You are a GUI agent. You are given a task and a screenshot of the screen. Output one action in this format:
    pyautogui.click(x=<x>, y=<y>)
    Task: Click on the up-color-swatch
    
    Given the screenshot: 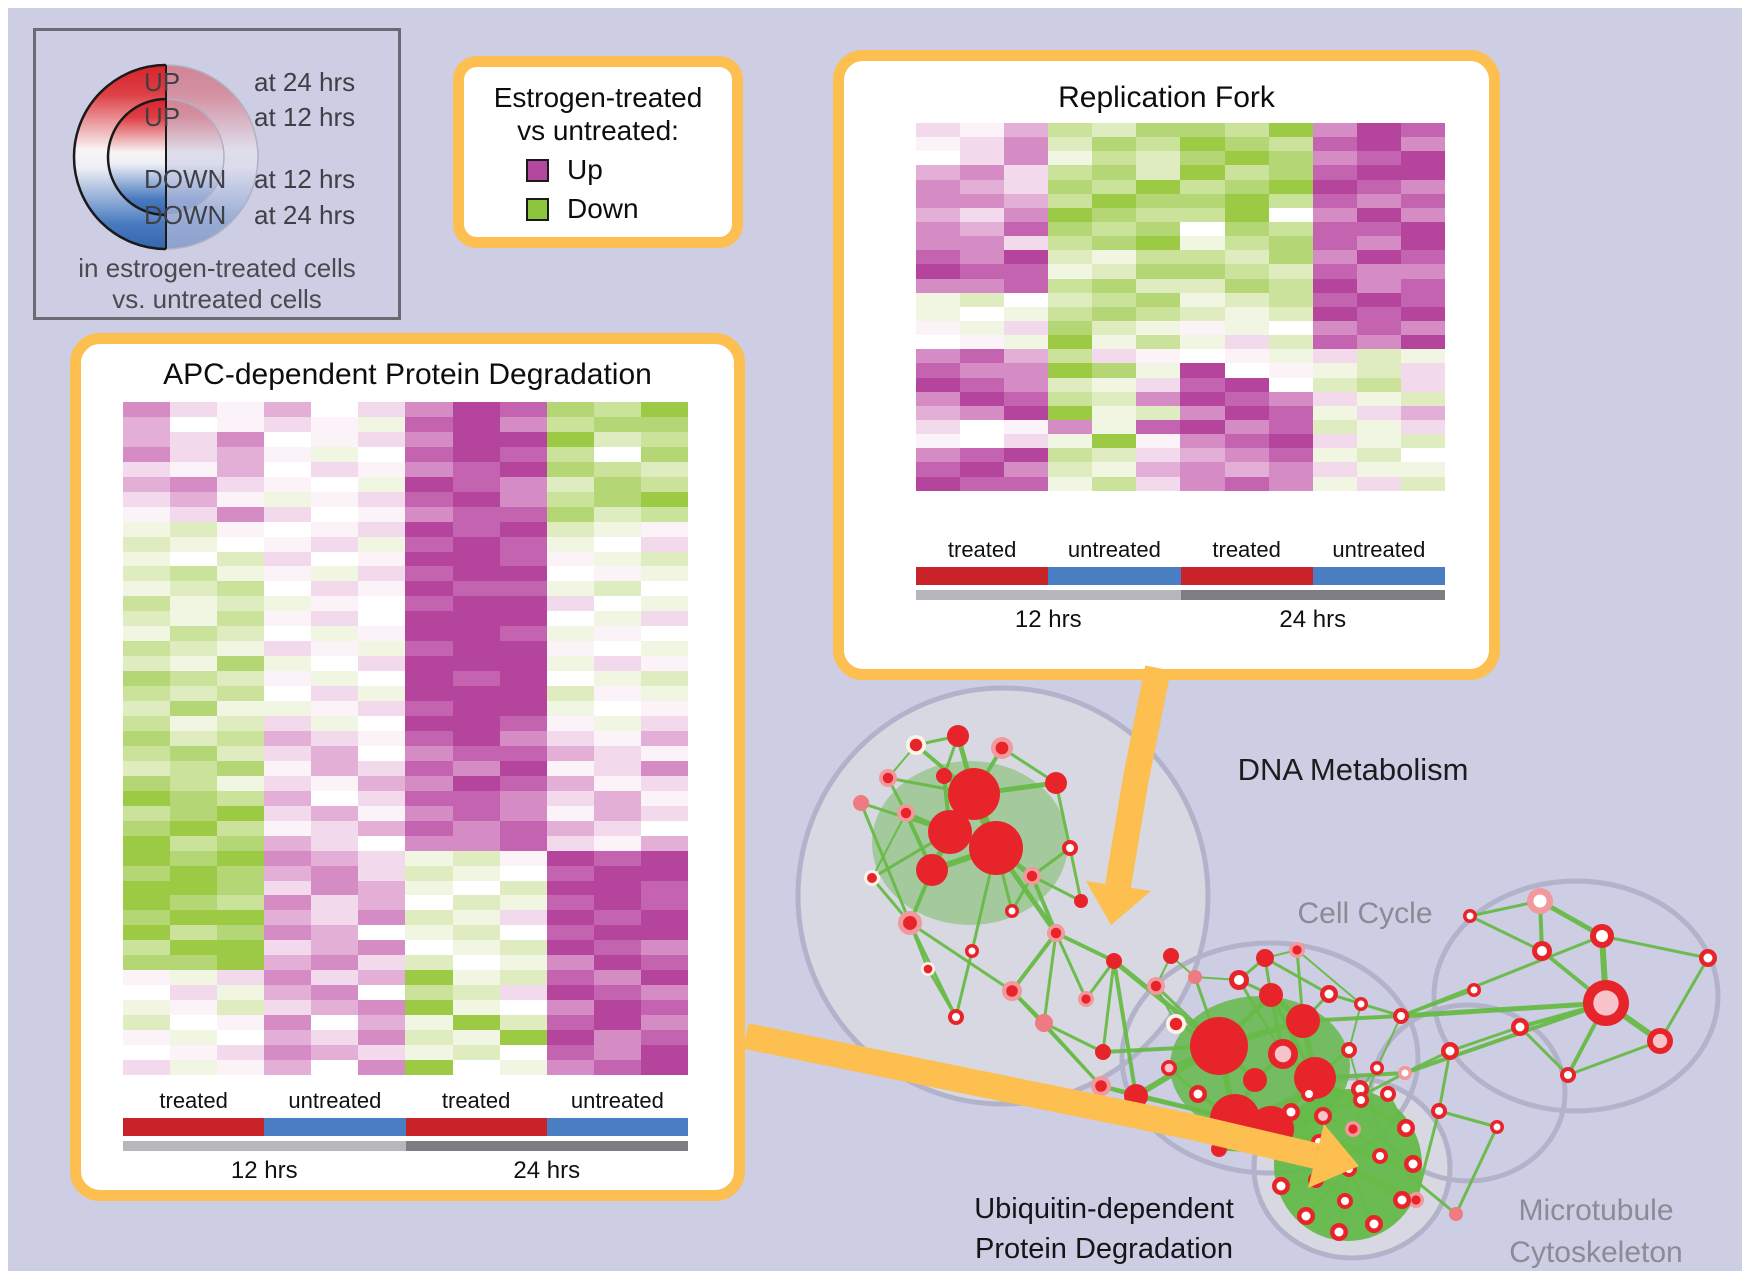 What is the action you would take?
    pyautogui.click(x=537, y=170)
    